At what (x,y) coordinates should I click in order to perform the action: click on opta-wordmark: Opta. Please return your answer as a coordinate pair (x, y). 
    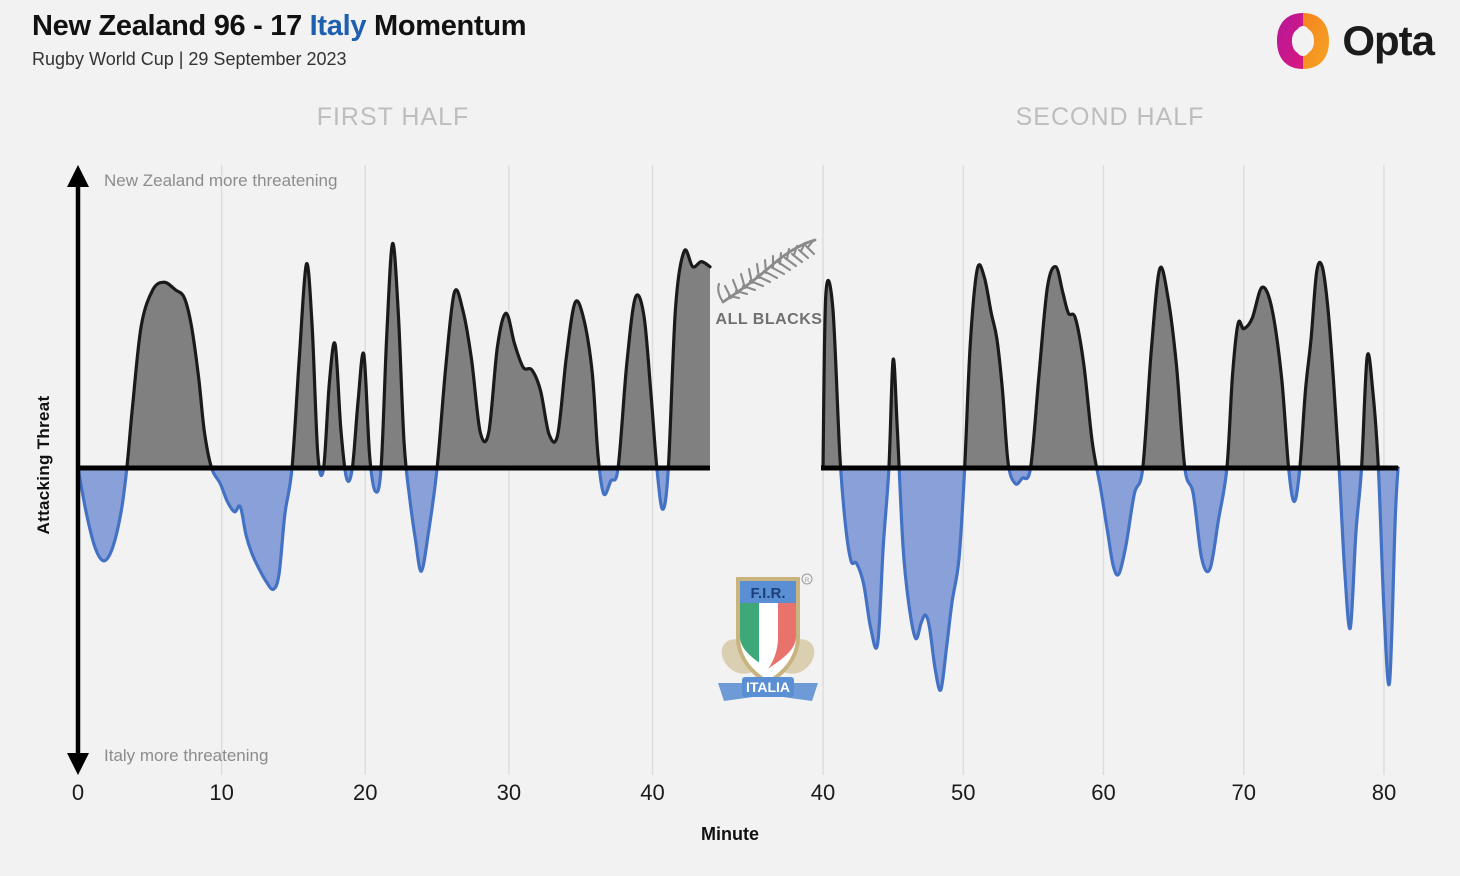
    Looking at the image, I should click on (1388, 40).